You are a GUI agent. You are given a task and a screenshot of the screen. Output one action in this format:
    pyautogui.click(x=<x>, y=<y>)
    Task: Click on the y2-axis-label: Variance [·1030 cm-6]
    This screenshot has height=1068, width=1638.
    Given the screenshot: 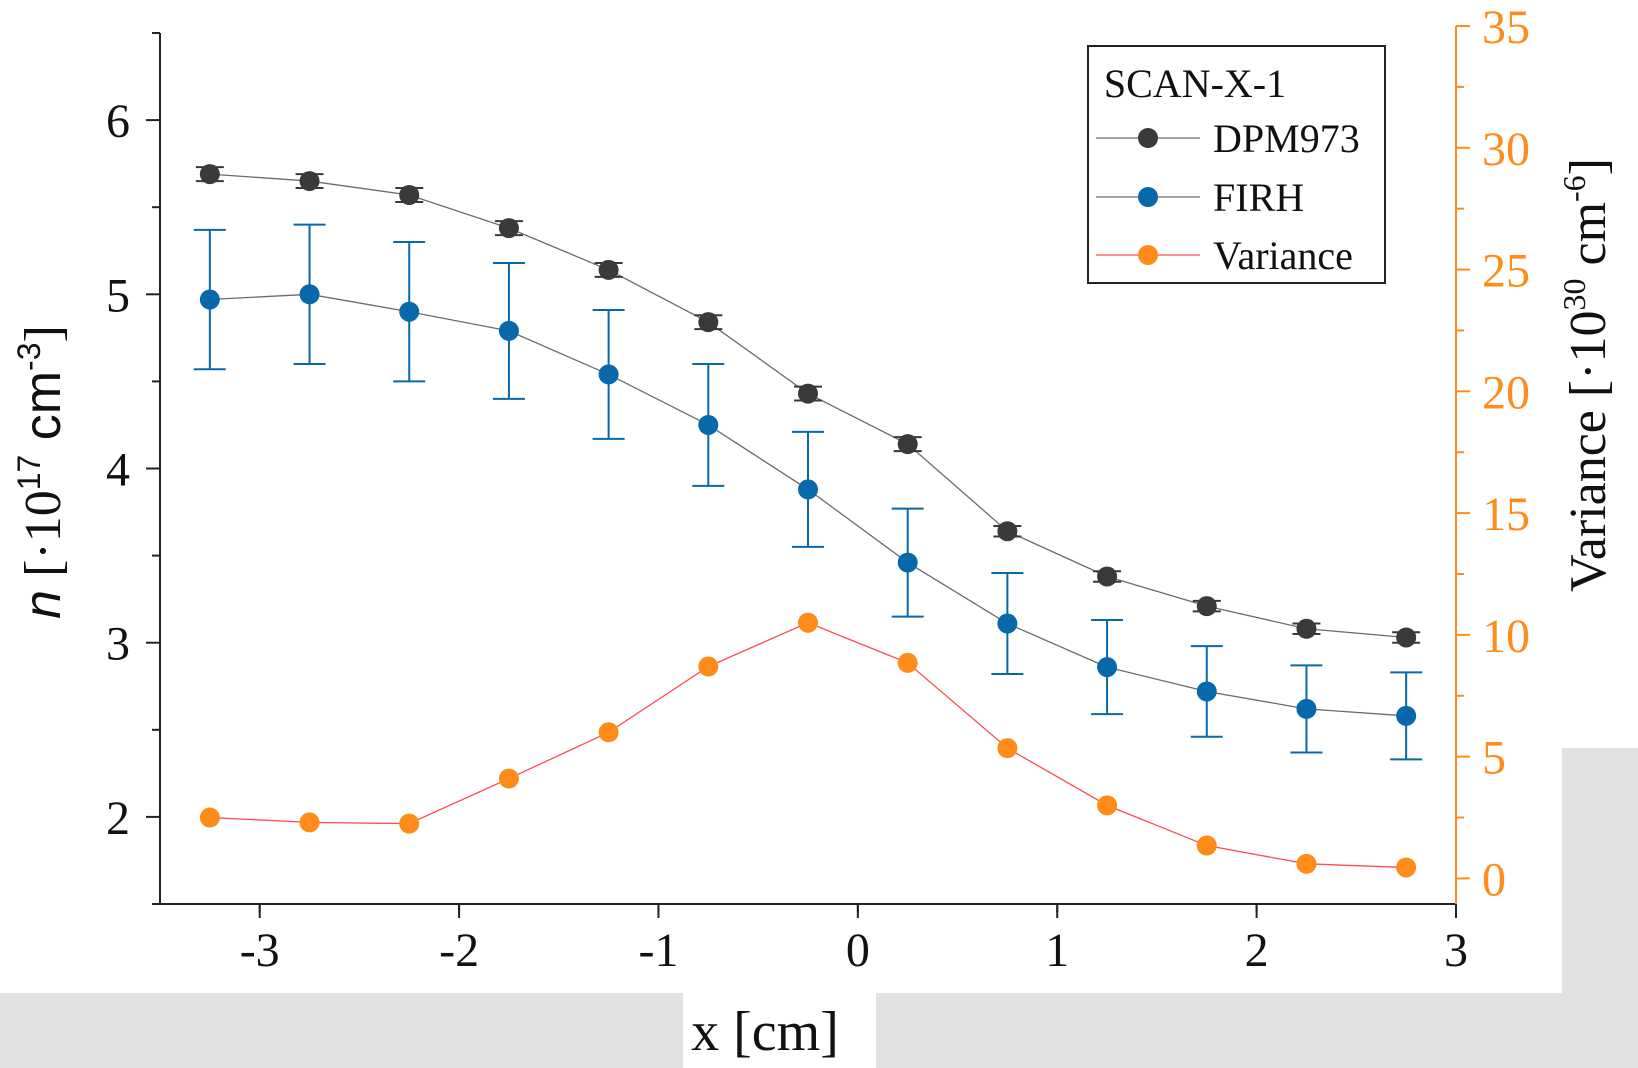 What is the action you would take?
    pyautogui.click(x=1586, y=375)
    